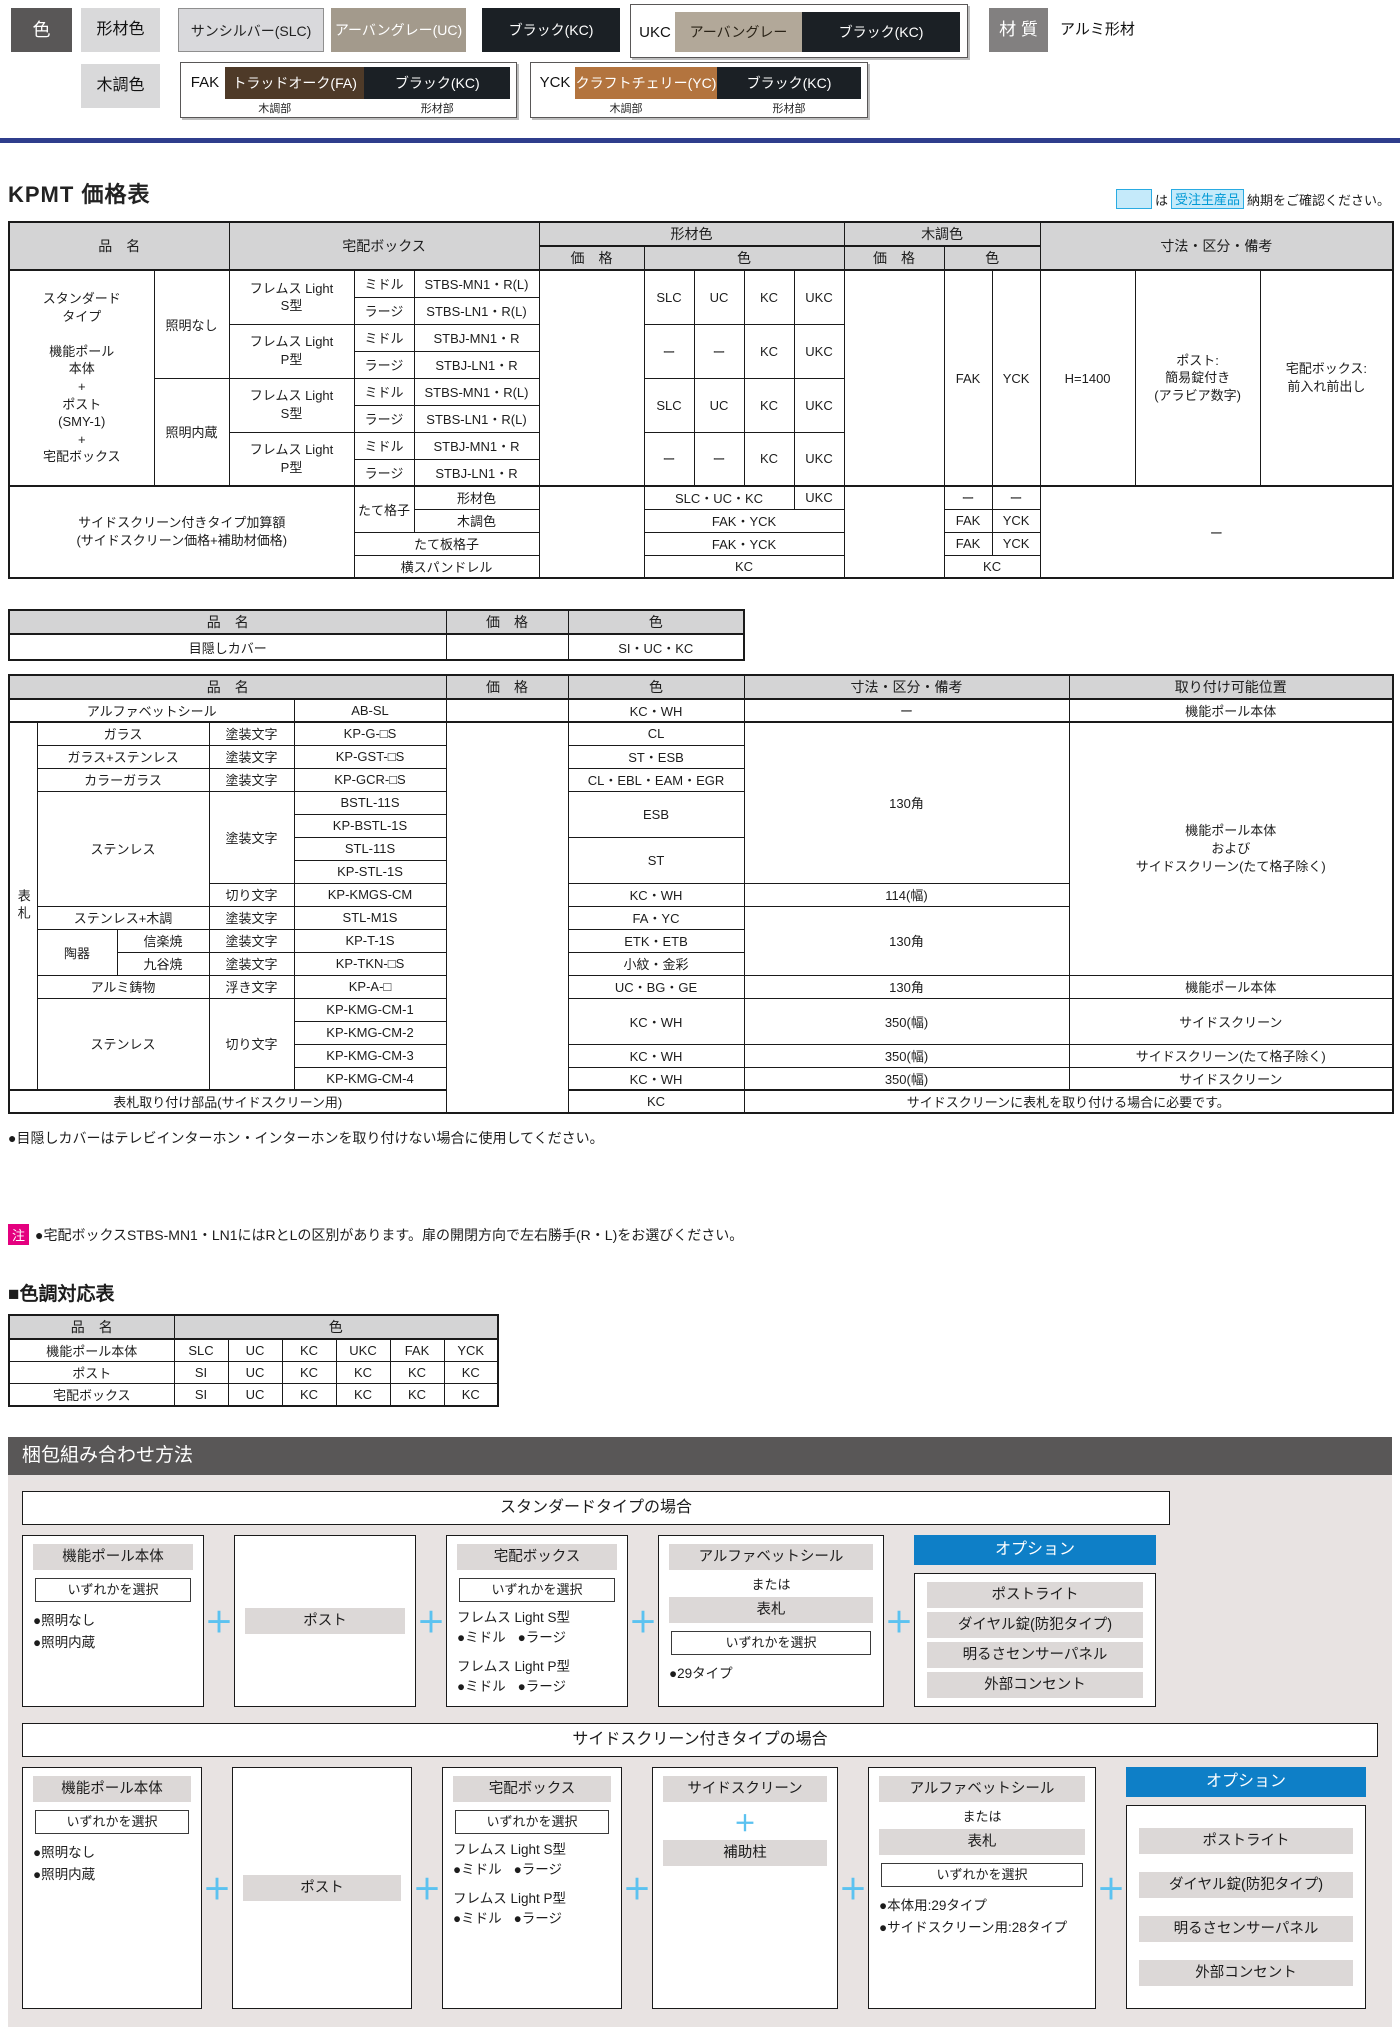 The height and width of the screenshot is (2027, 1400). I want to click on side-screen-box: サイドスクリーン ＋ 補助柱, so click(745, 1888).